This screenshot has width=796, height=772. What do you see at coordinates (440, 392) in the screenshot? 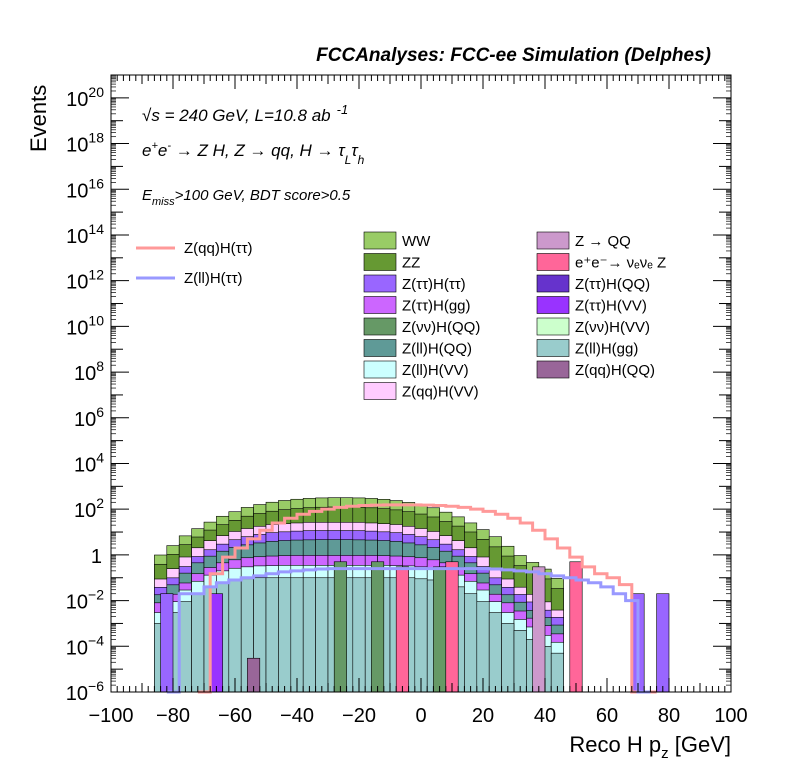
I see `legend-bkg-label: Z(qq)H(VV)` at bounding box center [440, 392].